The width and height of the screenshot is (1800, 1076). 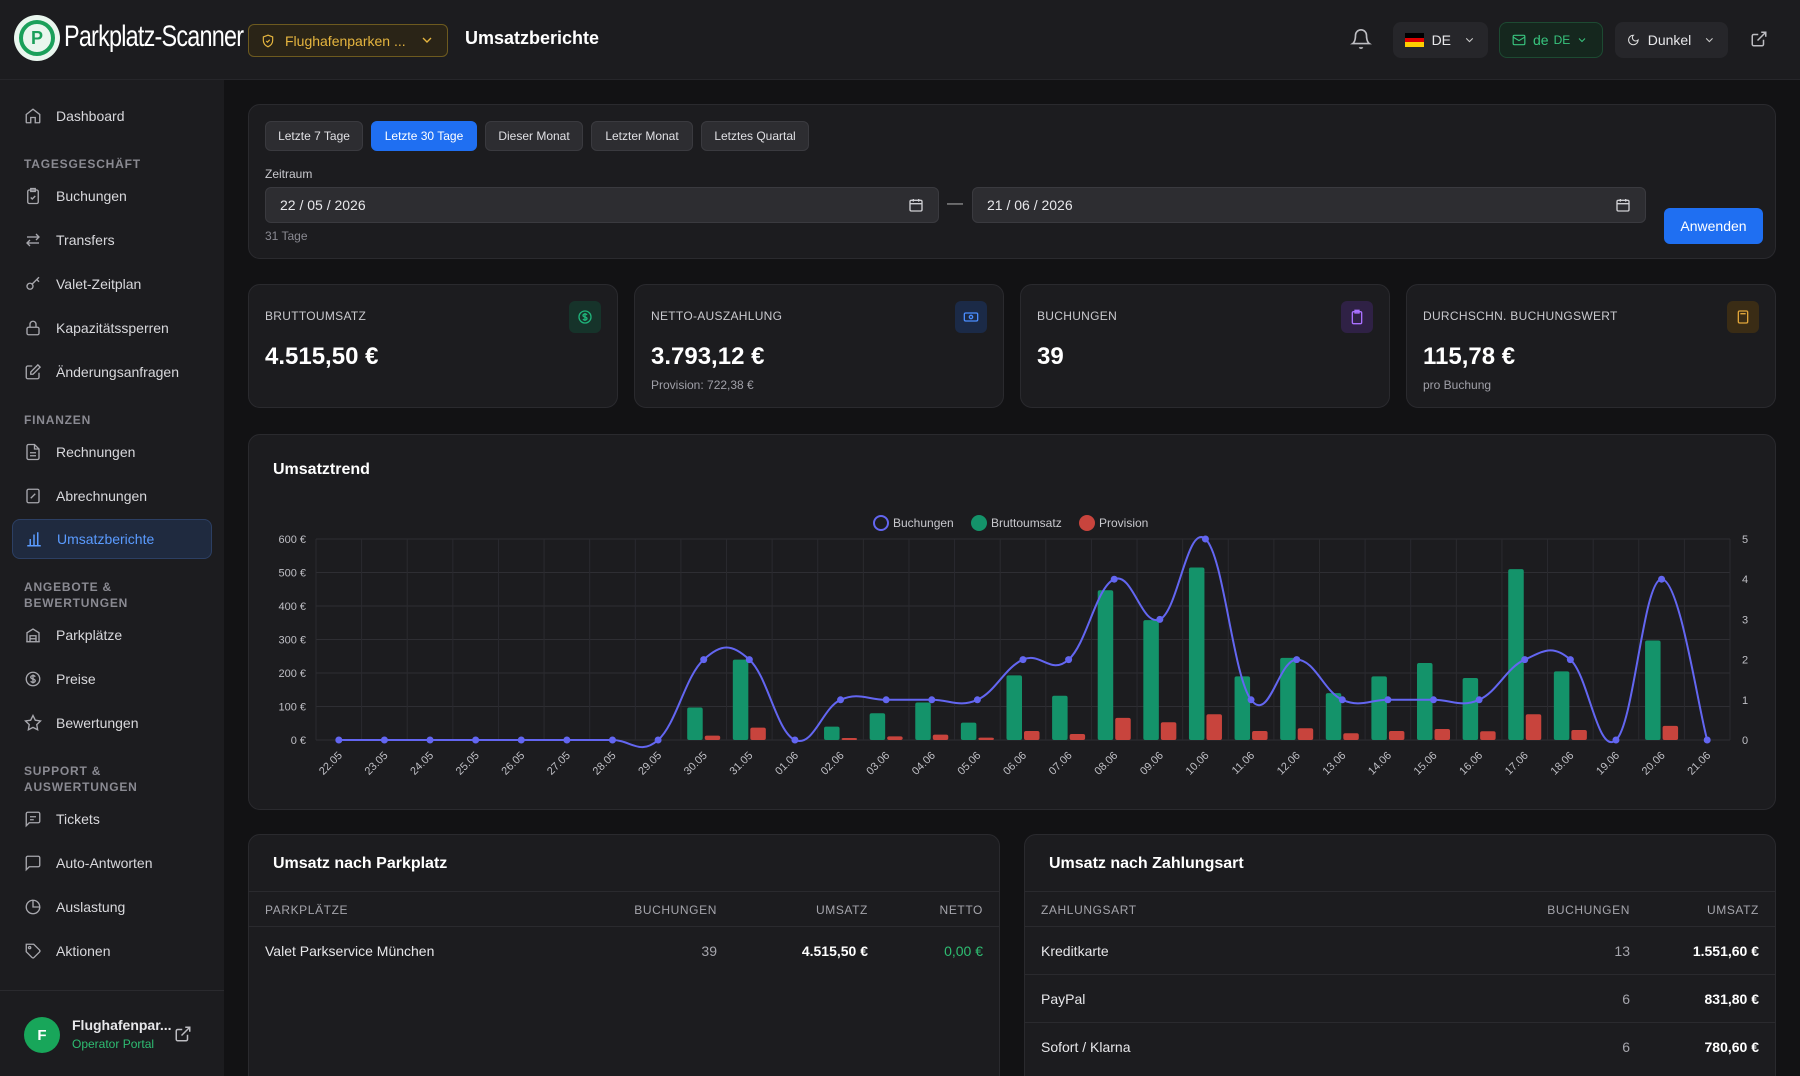 What do you see at coordinates (292, 641) in the screenshot?
I see `y-left-tick-label: 300 €` at bounding box center [292, 641].